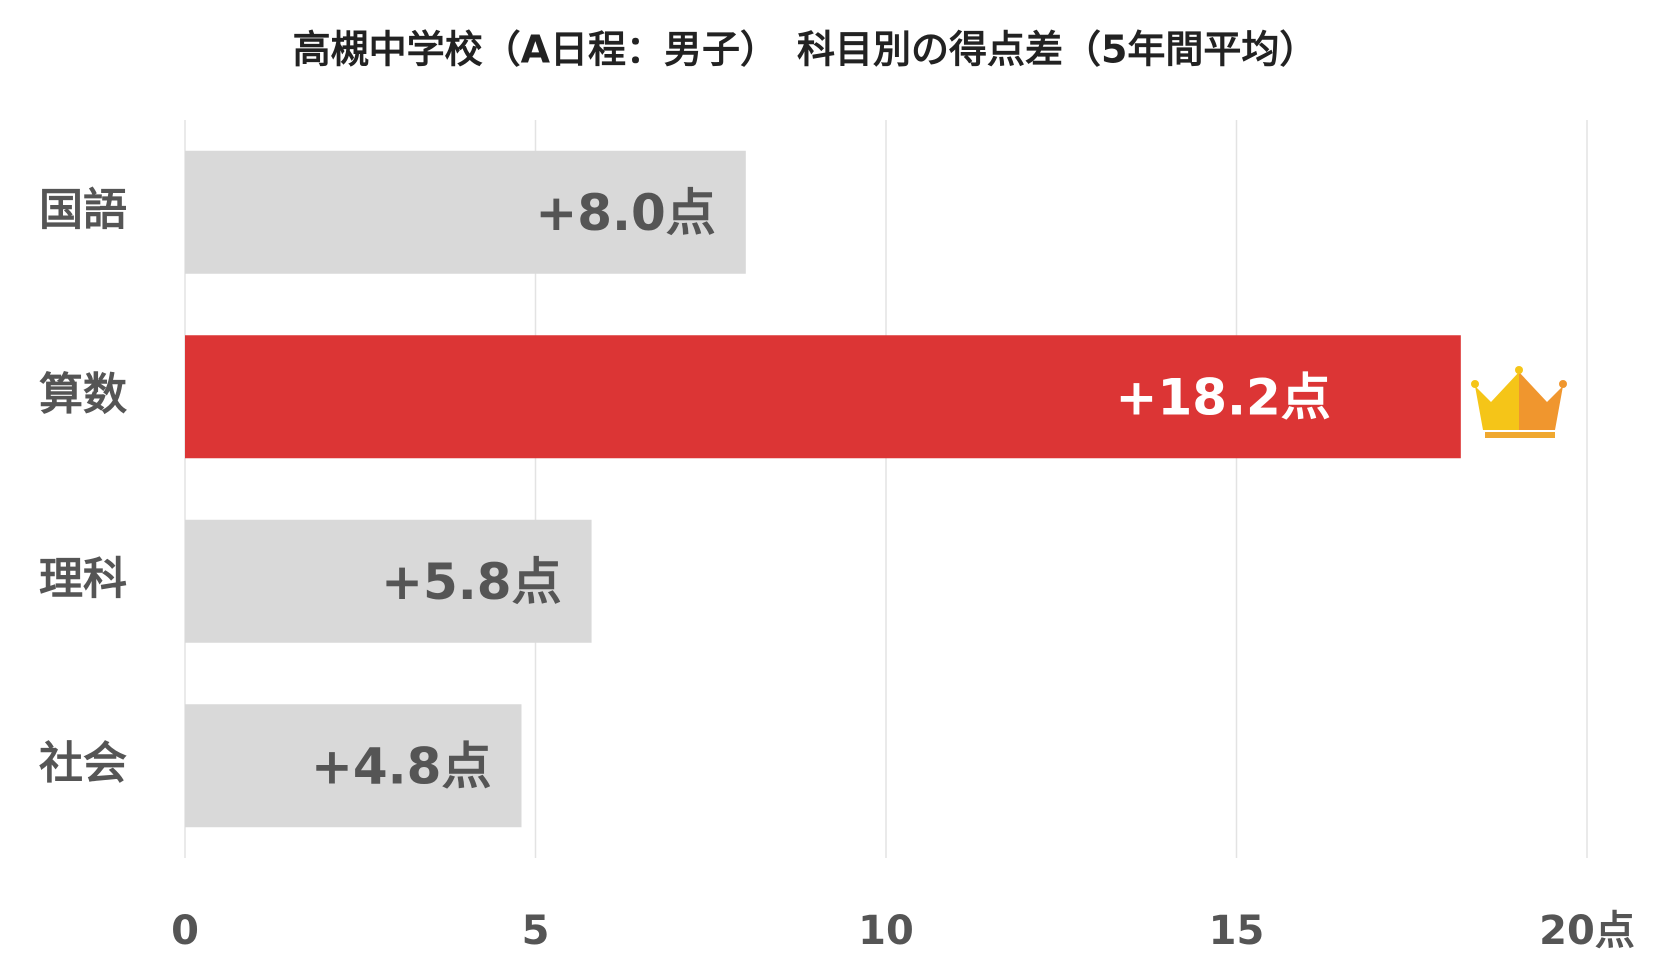  Describe the element at coordinates (1237, 931) in the screenshot. I see `x-tick-label: 15` at that location.